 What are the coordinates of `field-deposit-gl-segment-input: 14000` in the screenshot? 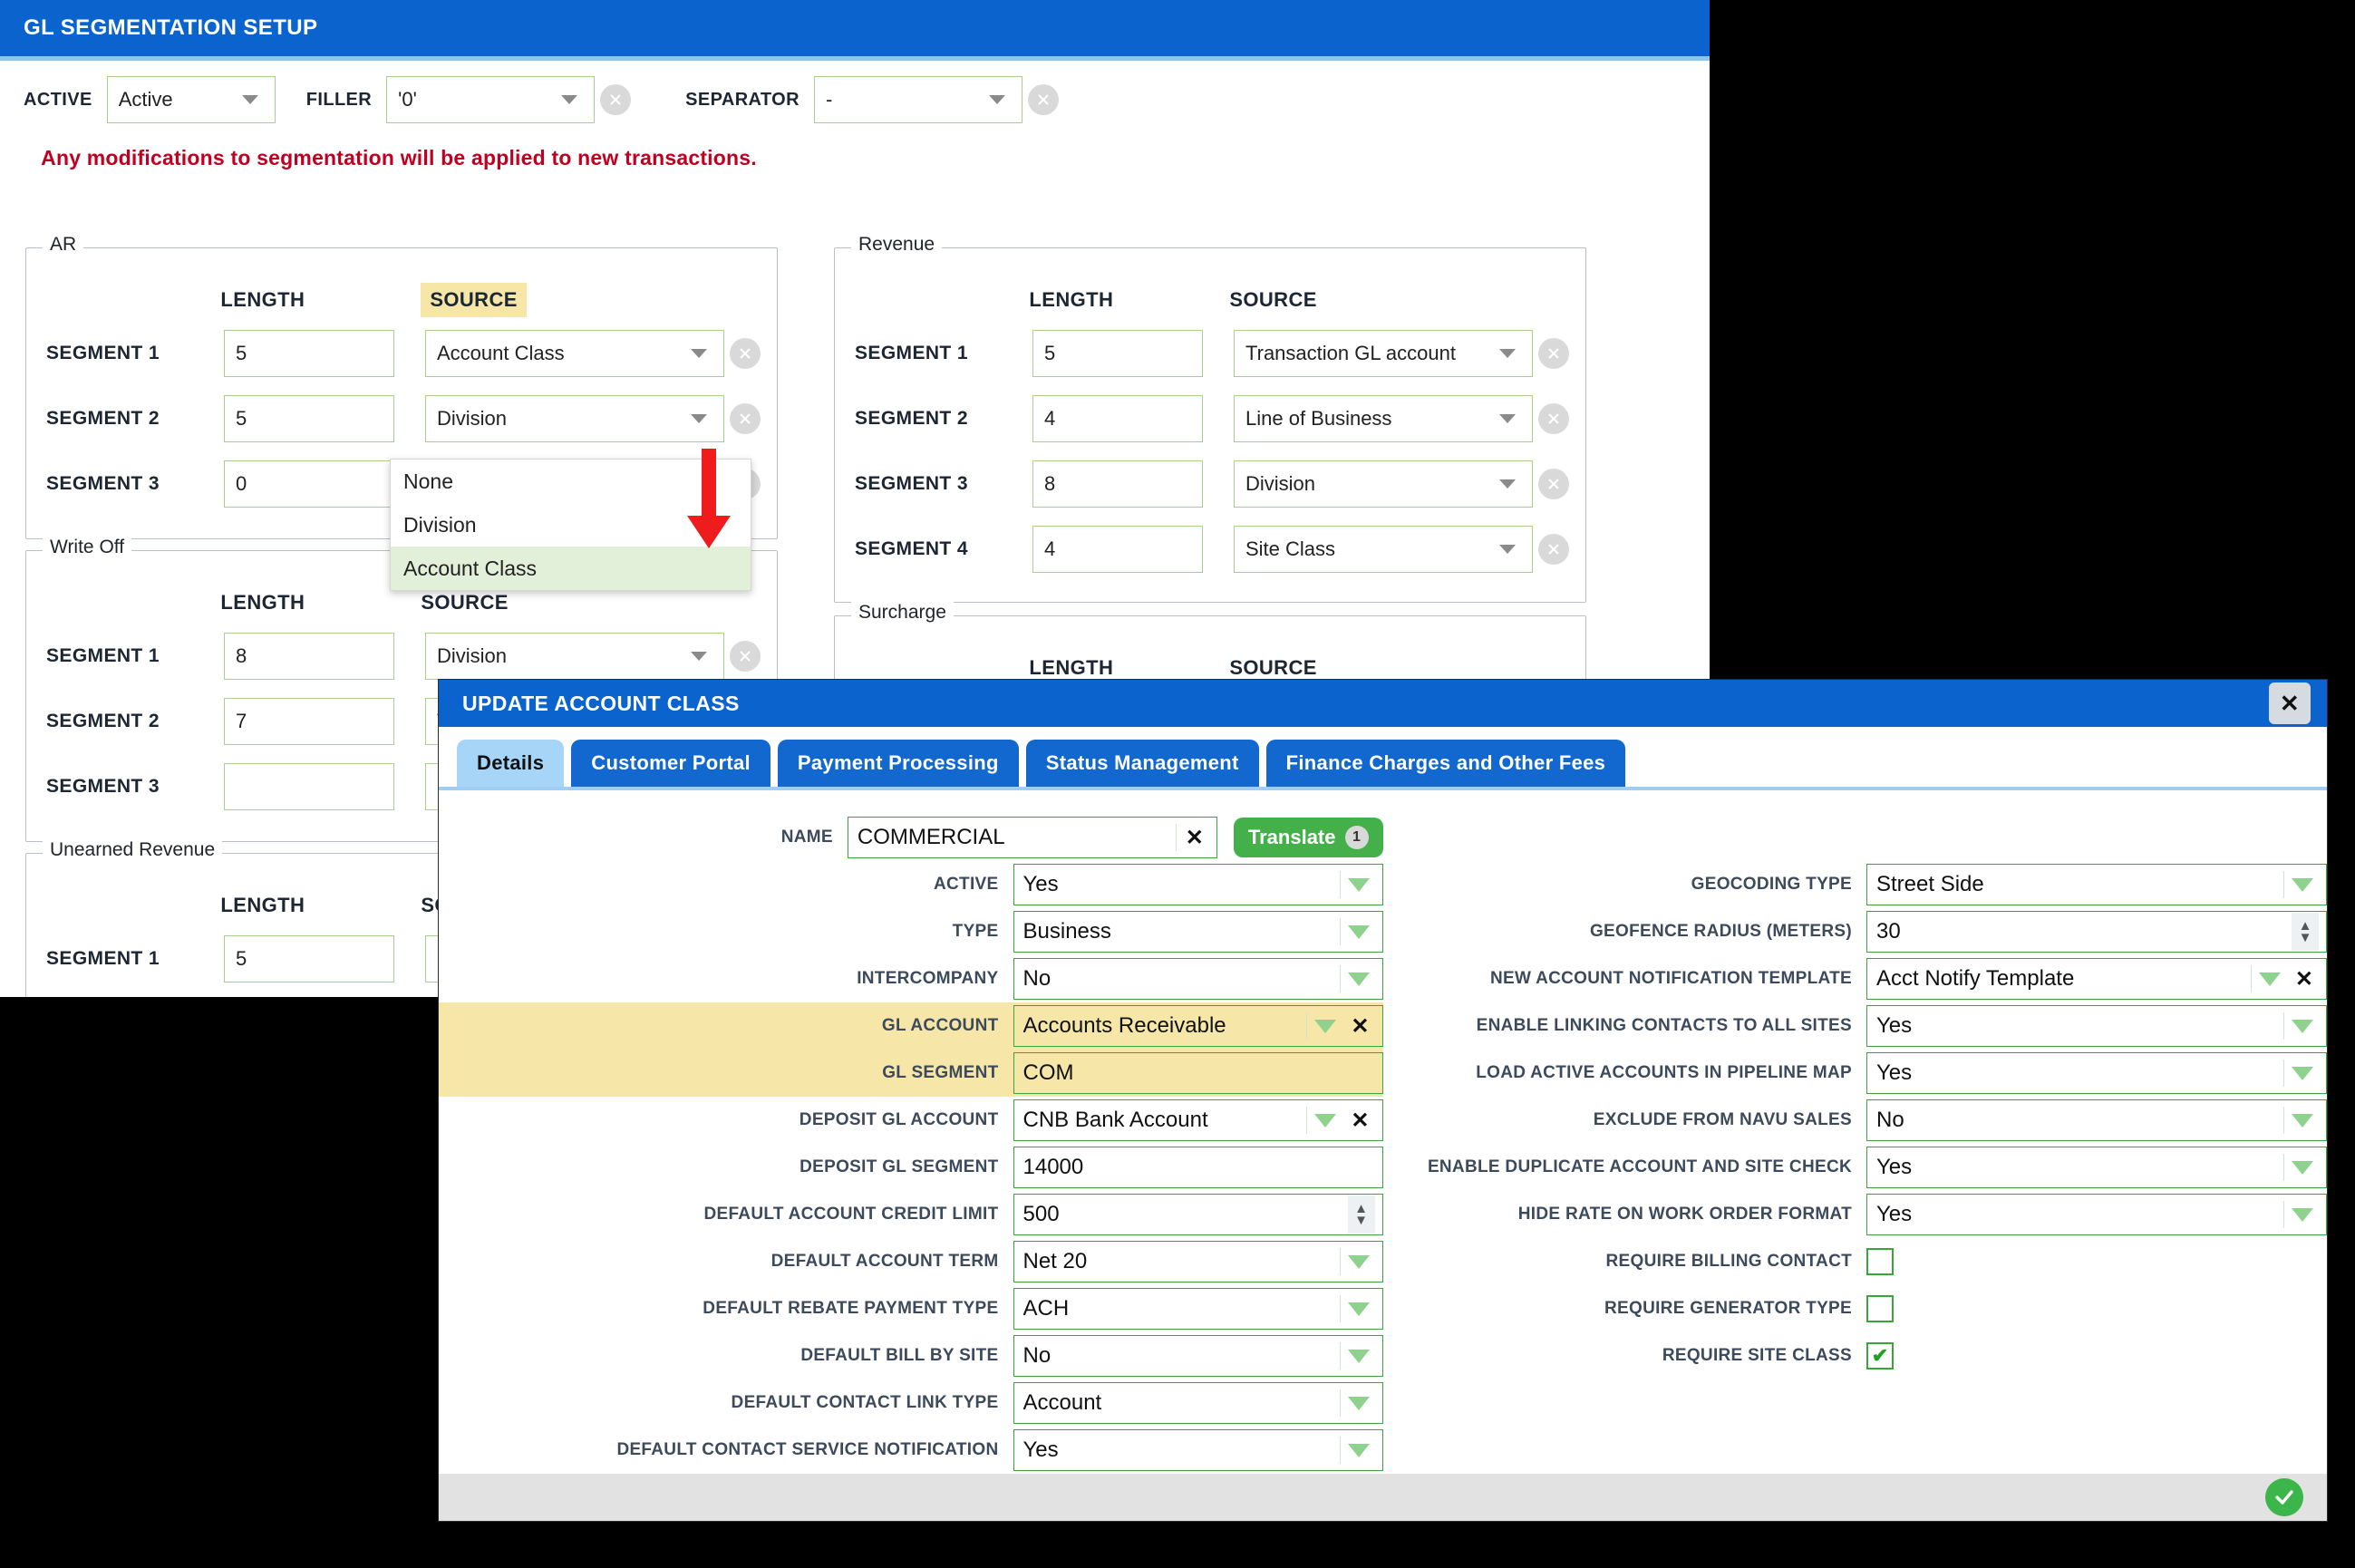 It's located at (1198, 1167).